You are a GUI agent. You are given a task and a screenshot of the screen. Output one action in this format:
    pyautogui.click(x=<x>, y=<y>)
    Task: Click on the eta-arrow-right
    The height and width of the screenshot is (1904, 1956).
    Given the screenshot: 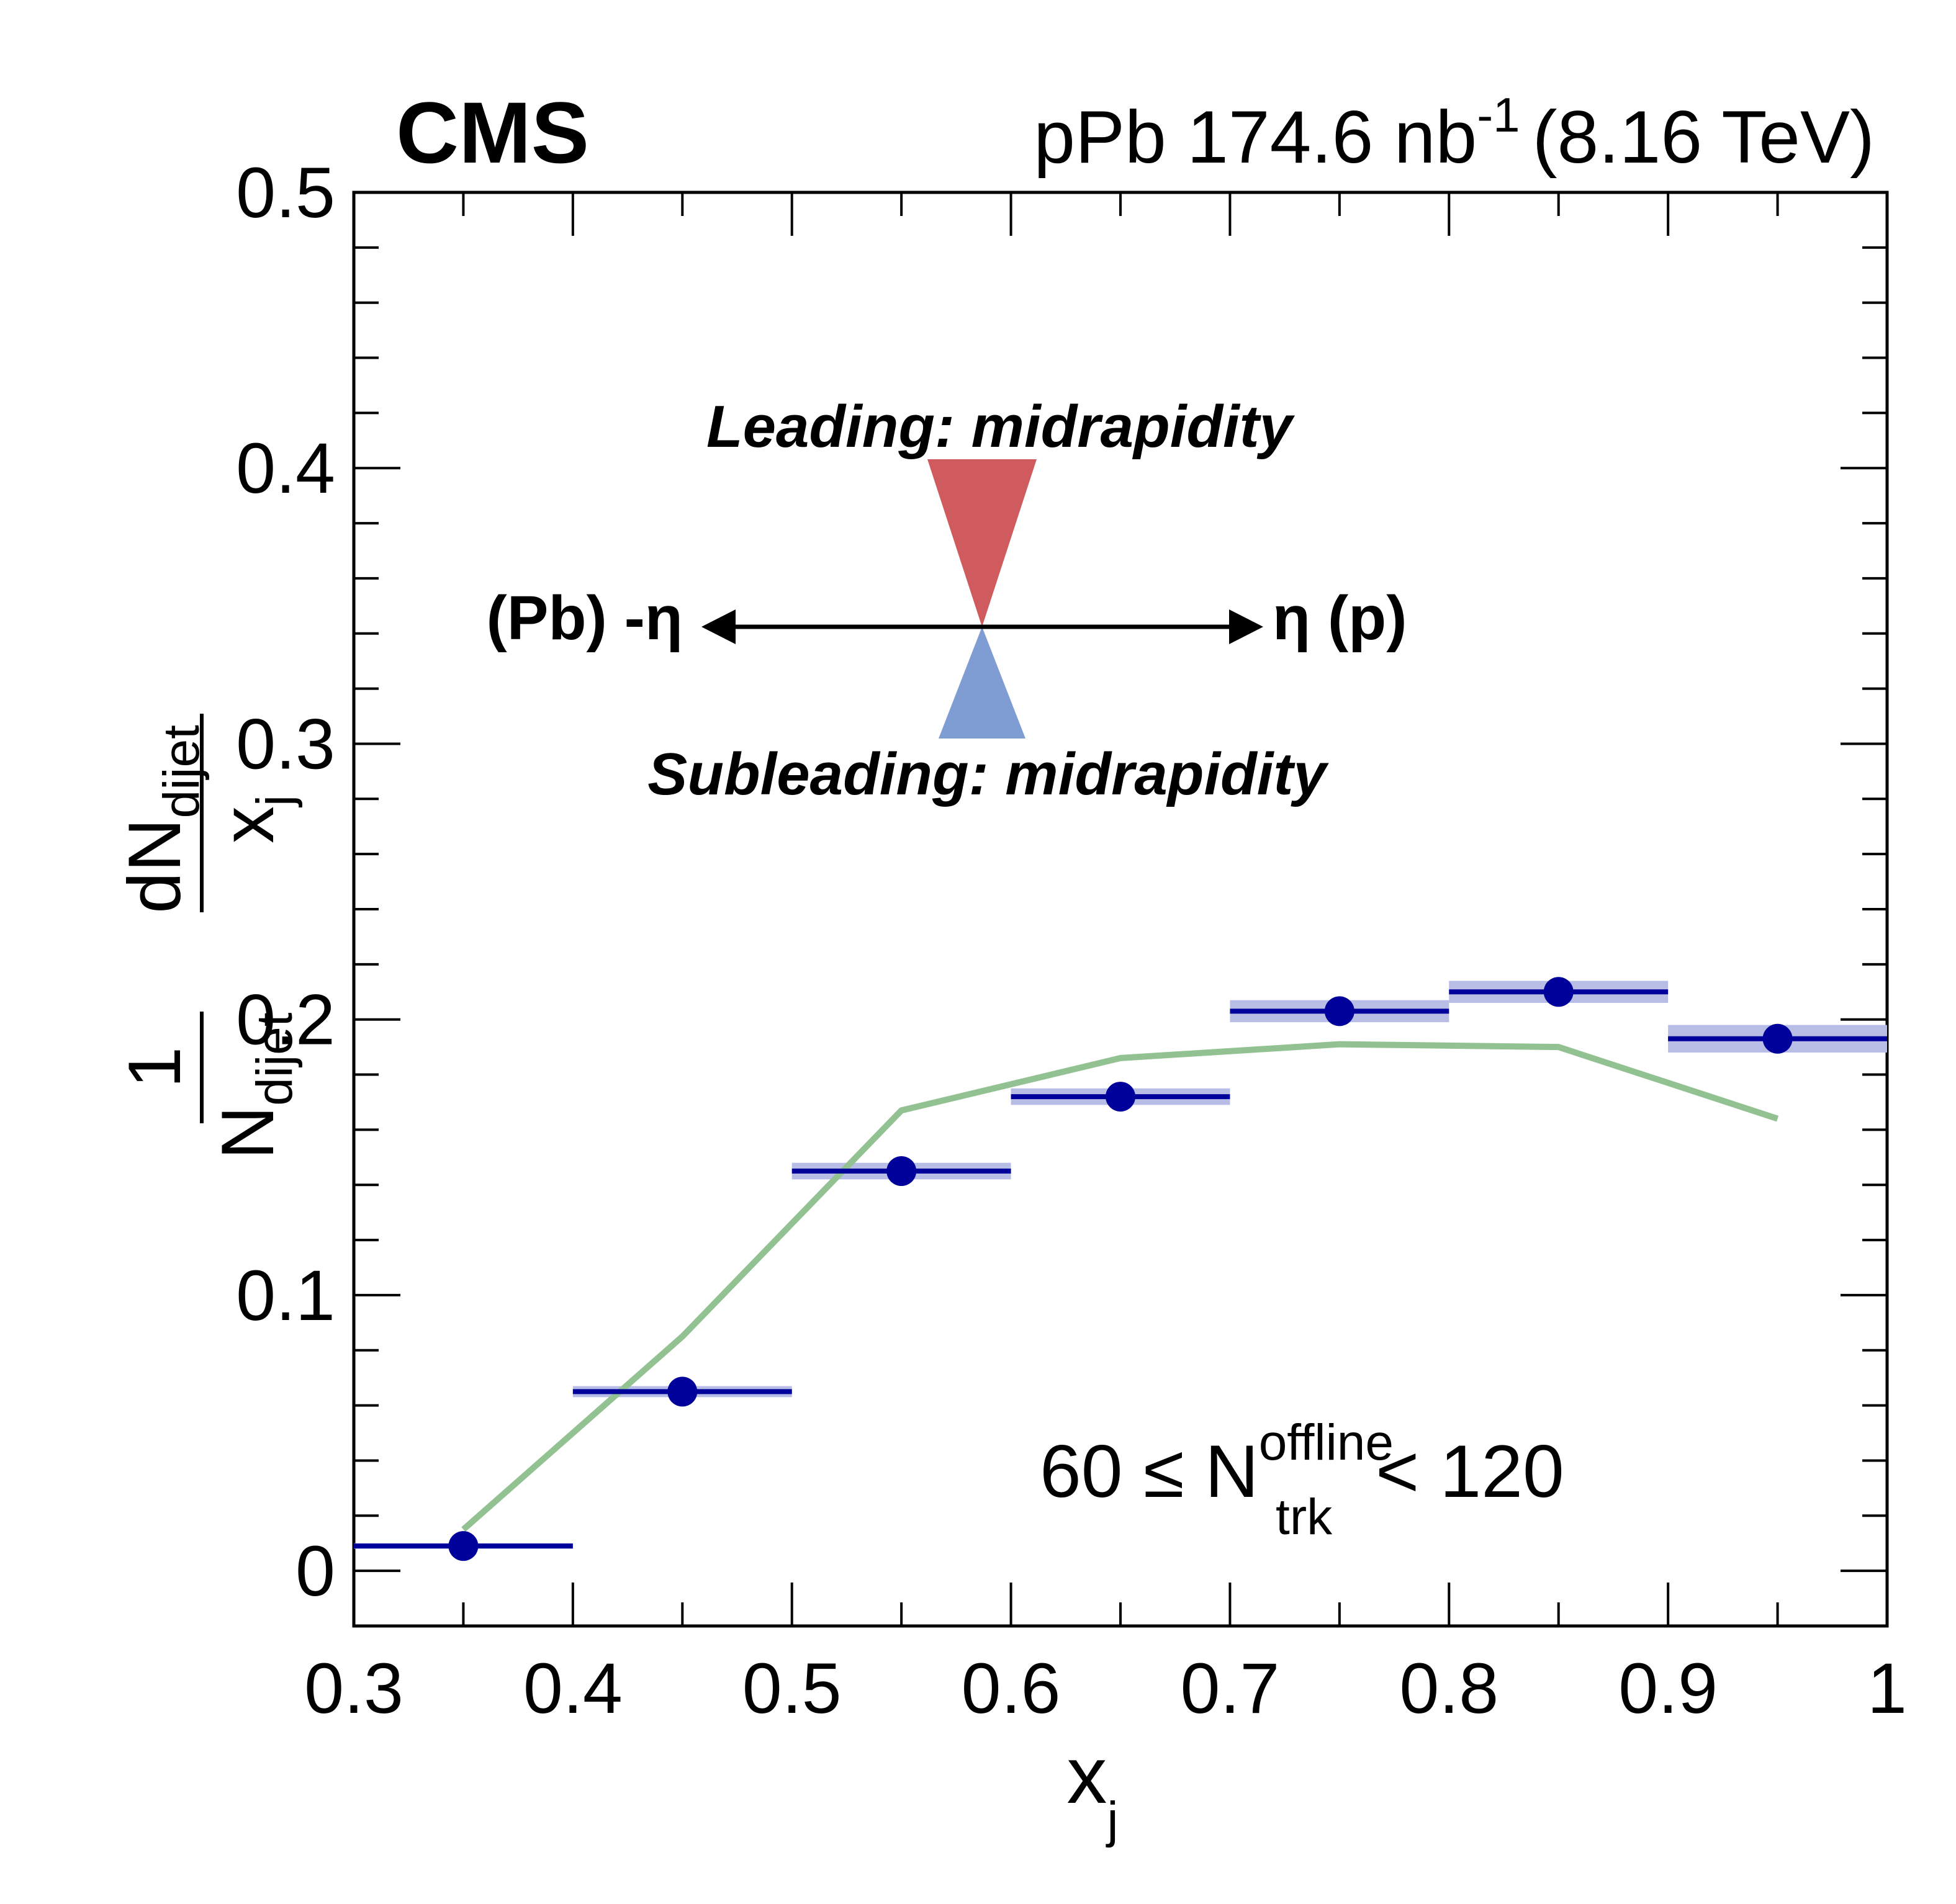 What is the action you would take?
    pyautogui.click(x=1246, y=626)
    